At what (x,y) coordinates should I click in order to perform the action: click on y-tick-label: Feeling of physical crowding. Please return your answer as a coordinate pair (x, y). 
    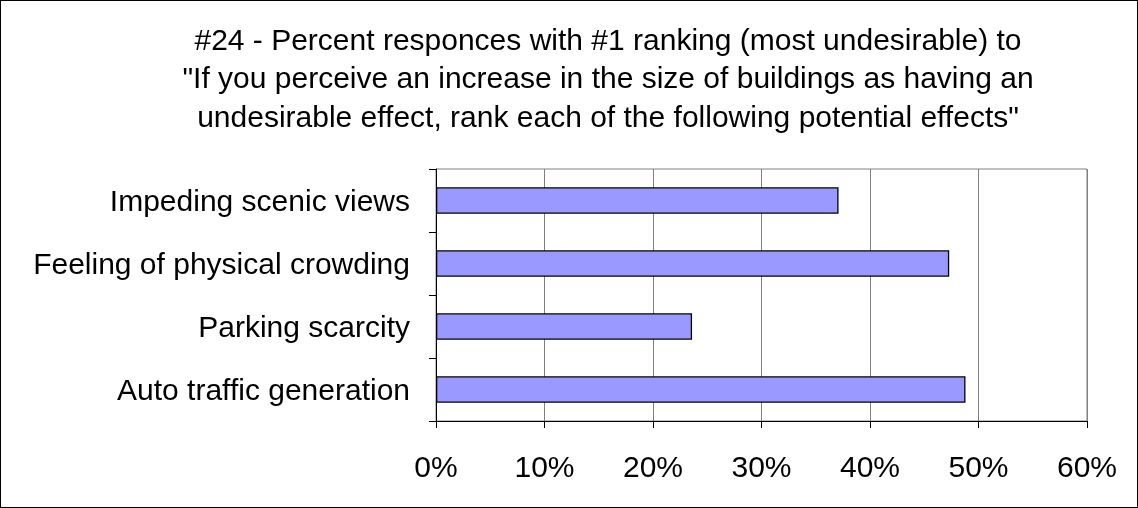
    Looking at the image, I should click on (221, 263).